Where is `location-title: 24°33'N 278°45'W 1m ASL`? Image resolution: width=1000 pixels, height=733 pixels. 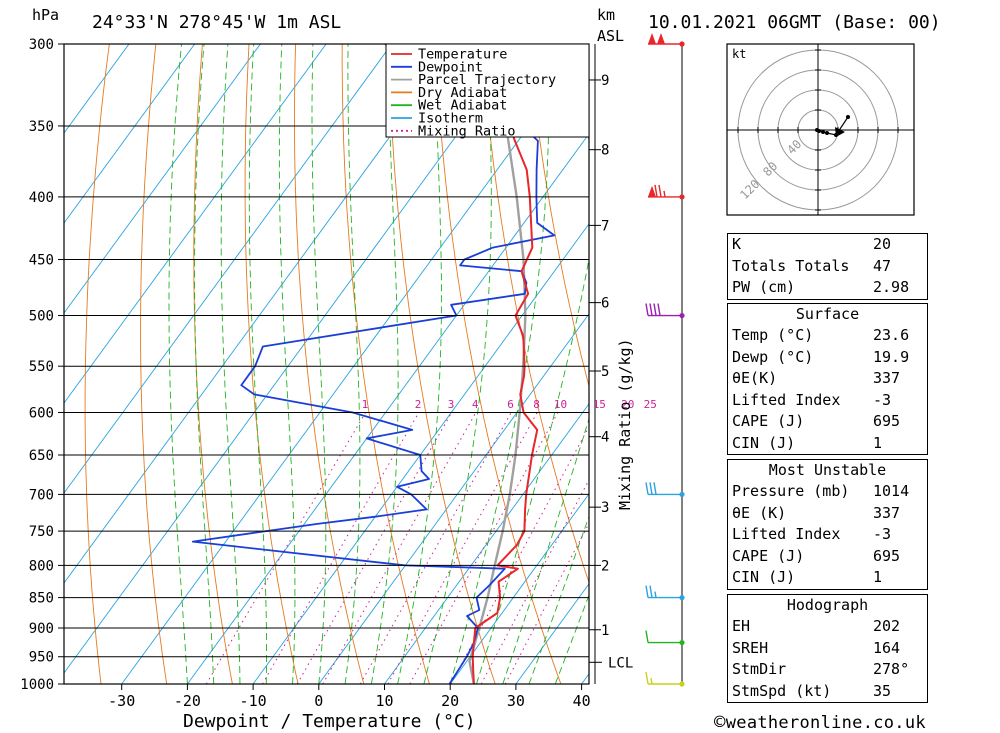
location-title: 24°33'N 278°45'W 1m ASL is located at coordinates (216, 22).